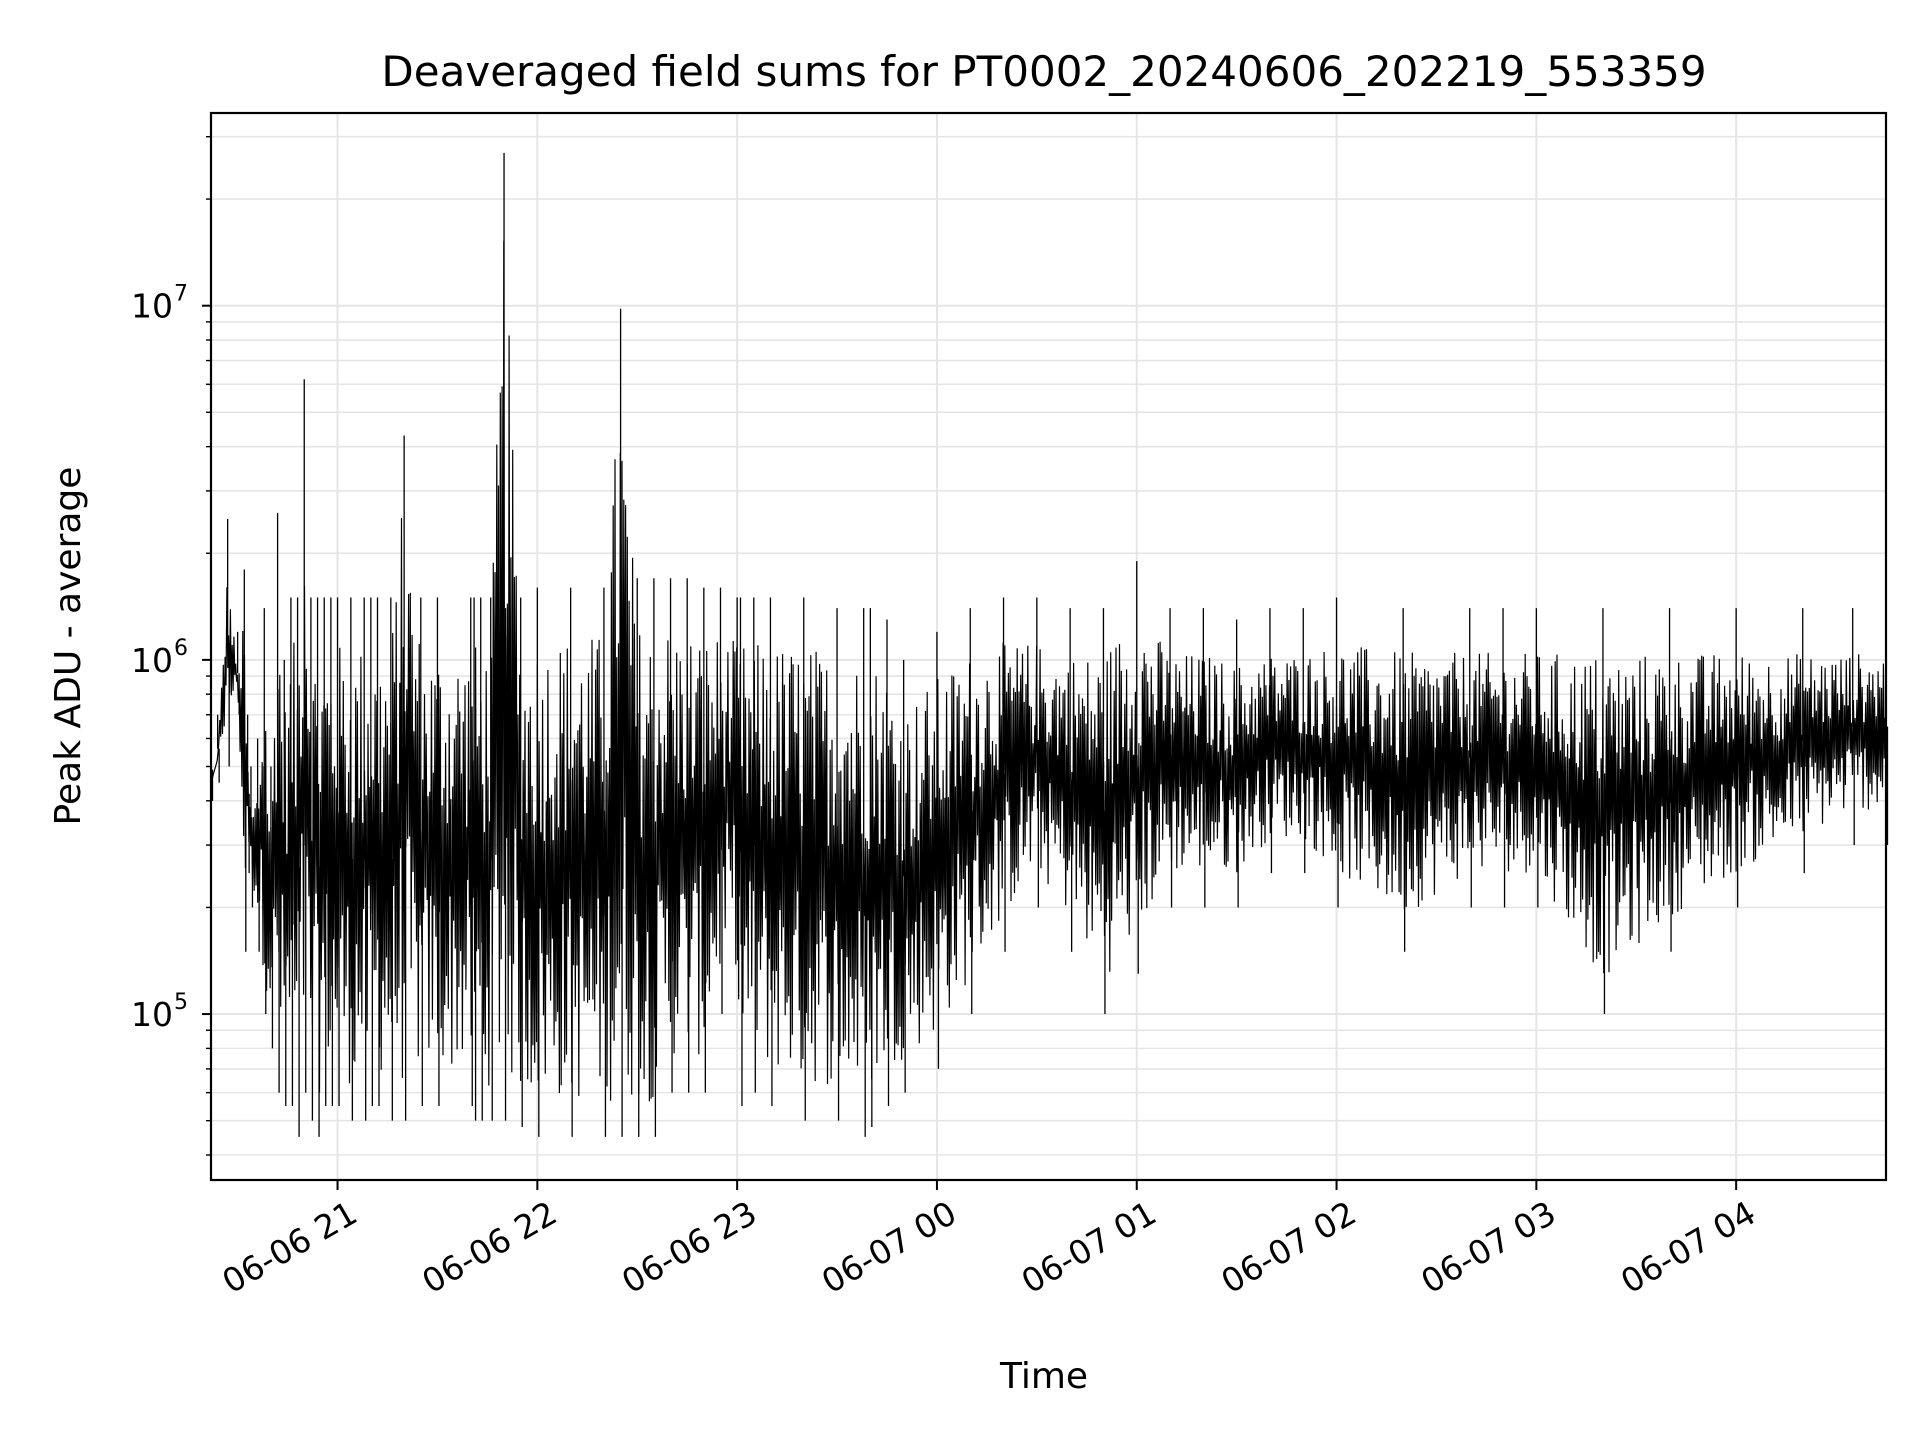 This screenshot has height=1445, width=1920. Describe the element at coordinates (68, 646) in the screenshot. I see `y-axis-label: Peak ADU - average` at that location.